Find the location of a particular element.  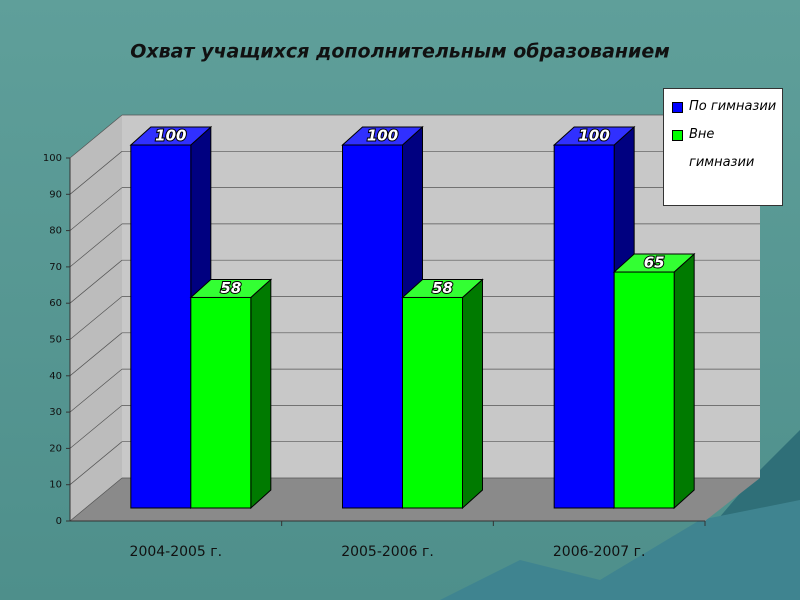

y-tick-label: 30 is located at coordinates (55, 412).